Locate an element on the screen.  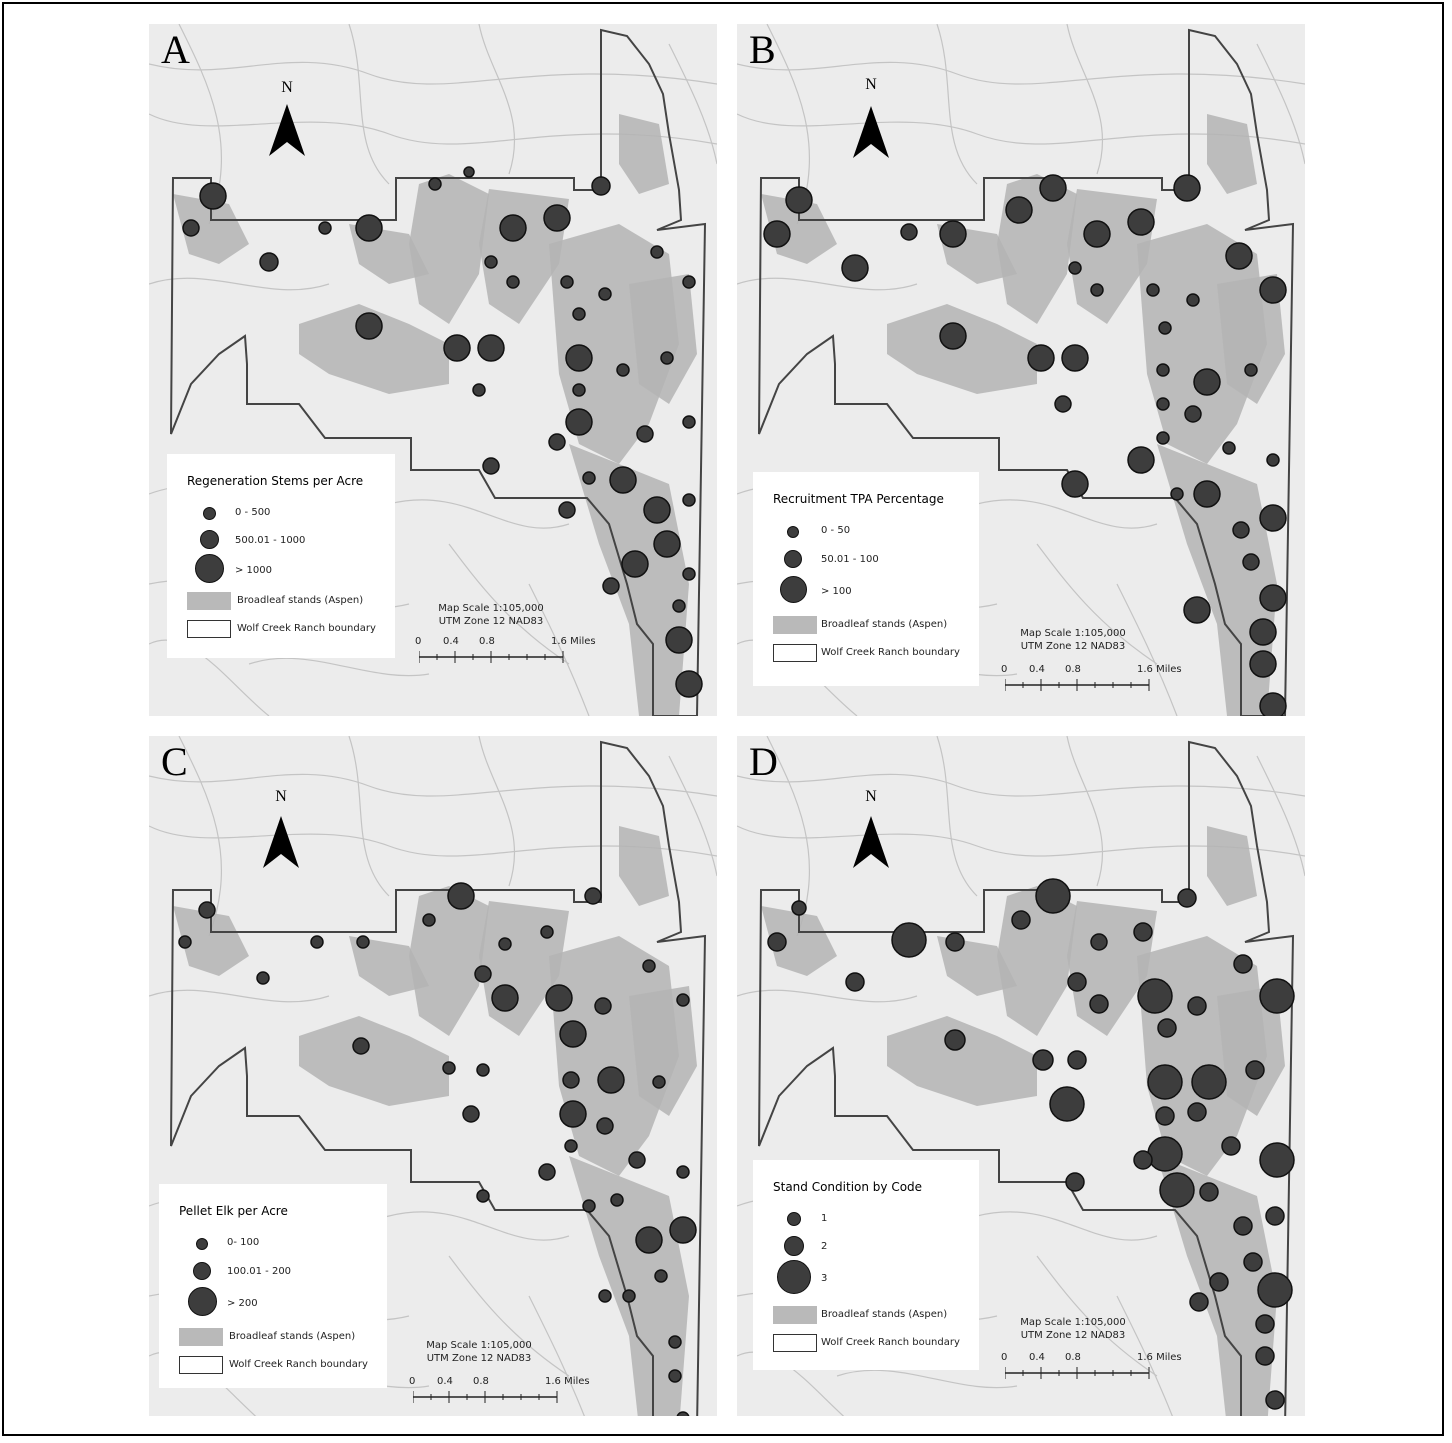
legend-class-high: > 200 is located at coordinates (242, 1303).